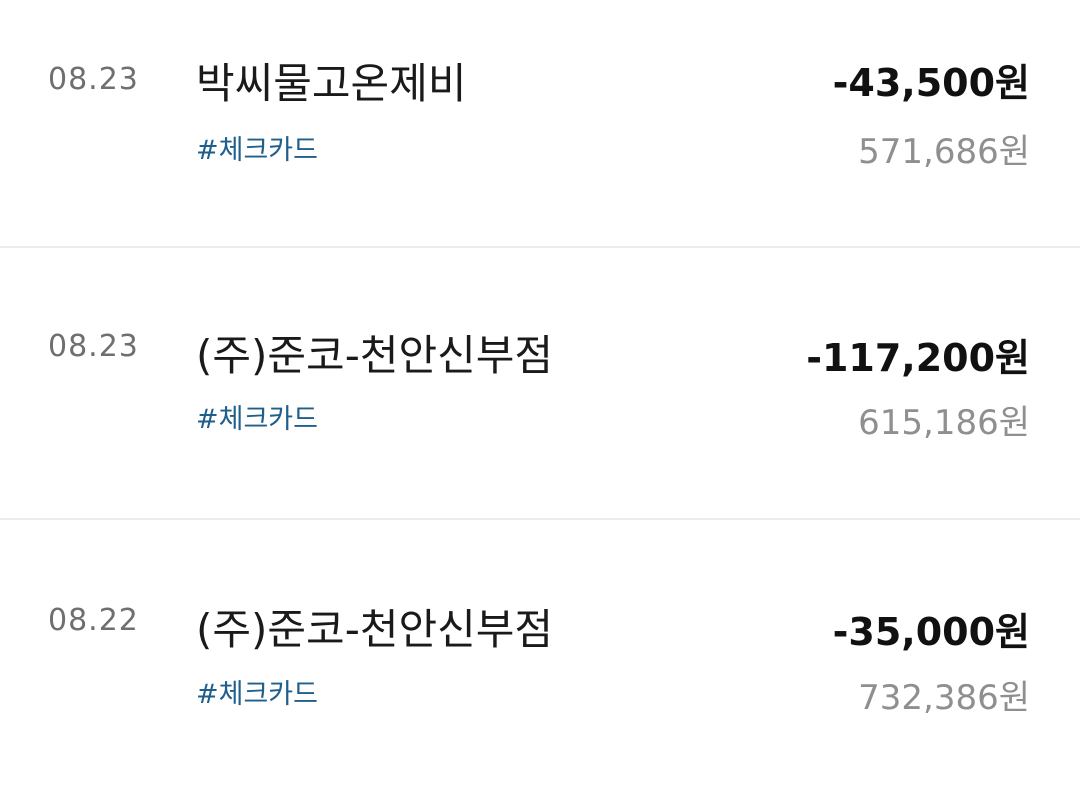 The image size is (1080, 787). Describe the element at coordinates (944, 152) in the screenshot. I see `balance-after: 571,686원` at that location.